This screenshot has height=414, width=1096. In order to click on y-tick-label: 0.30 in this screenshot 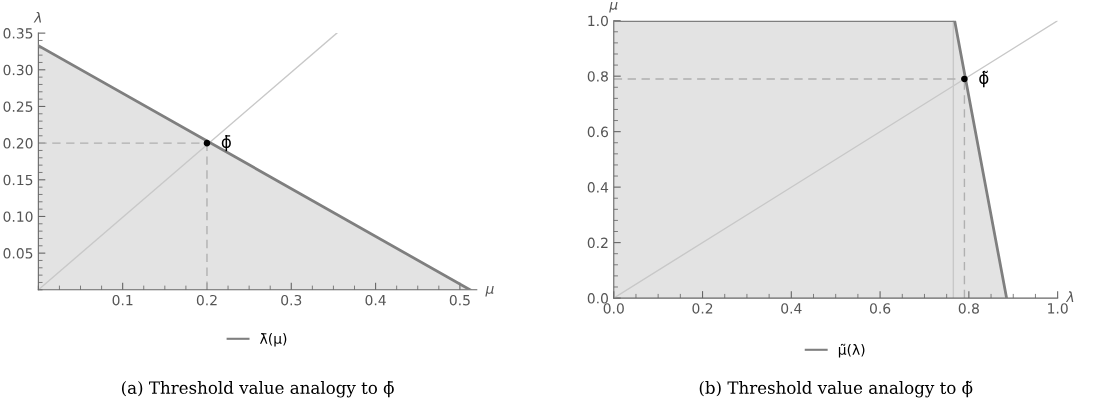, I will do `click(18, 70)`.